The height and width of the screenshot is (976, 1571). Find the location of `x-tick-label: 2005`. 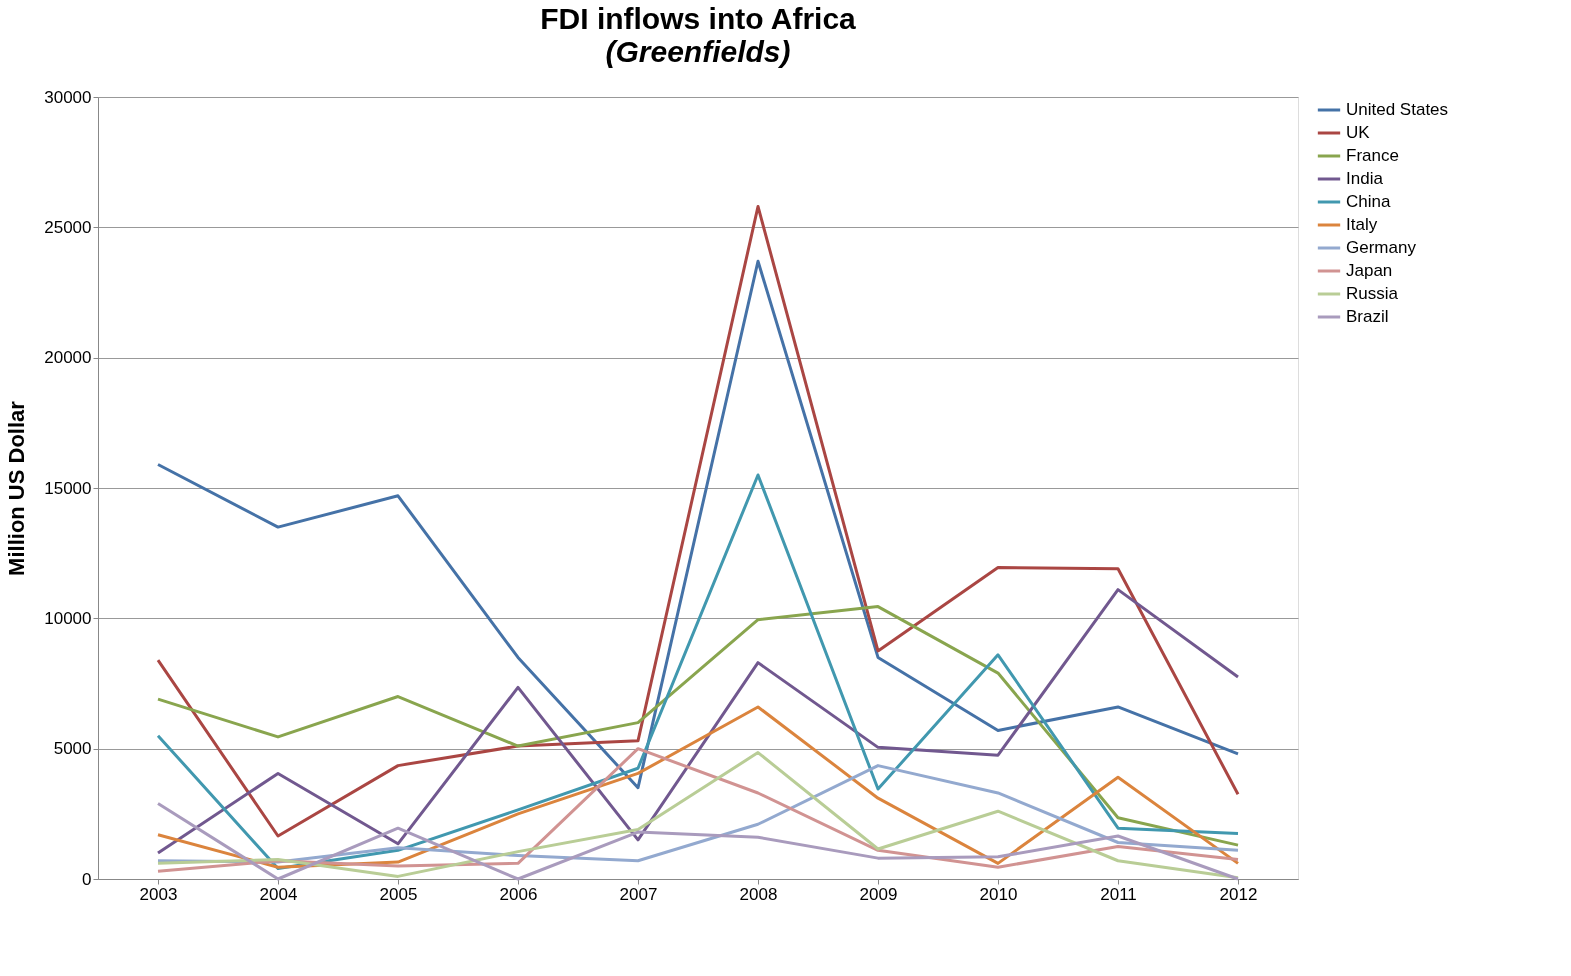

x-tick-label: 2005 is located at coordinates (398, 894).